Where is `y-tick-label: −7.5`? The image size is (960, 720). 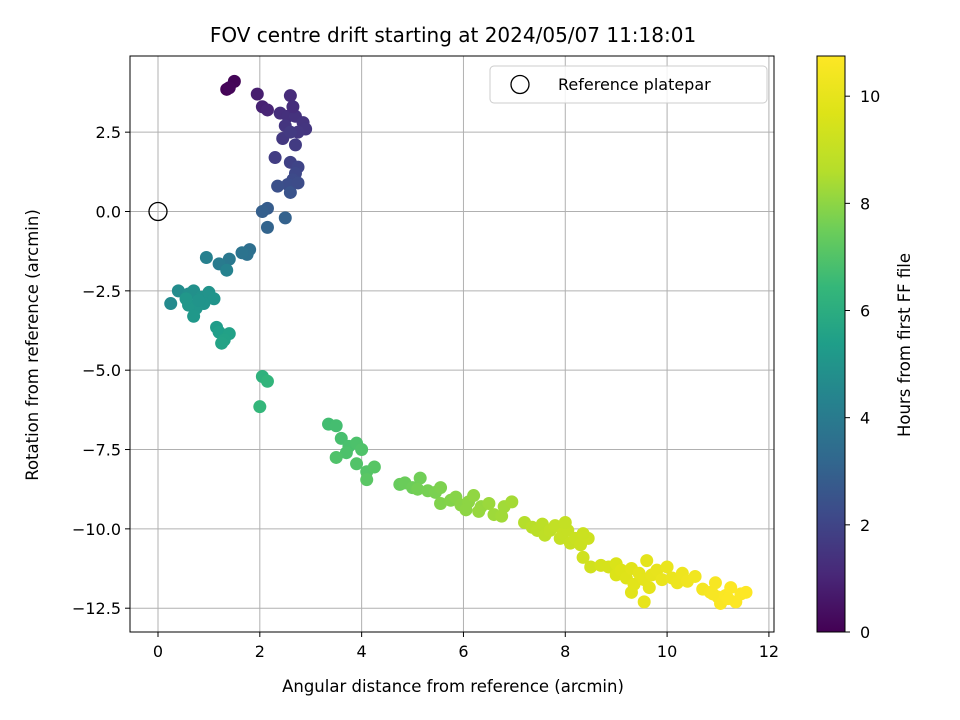 y-tick-label: −7.5 is located at coordinates (101, 450).